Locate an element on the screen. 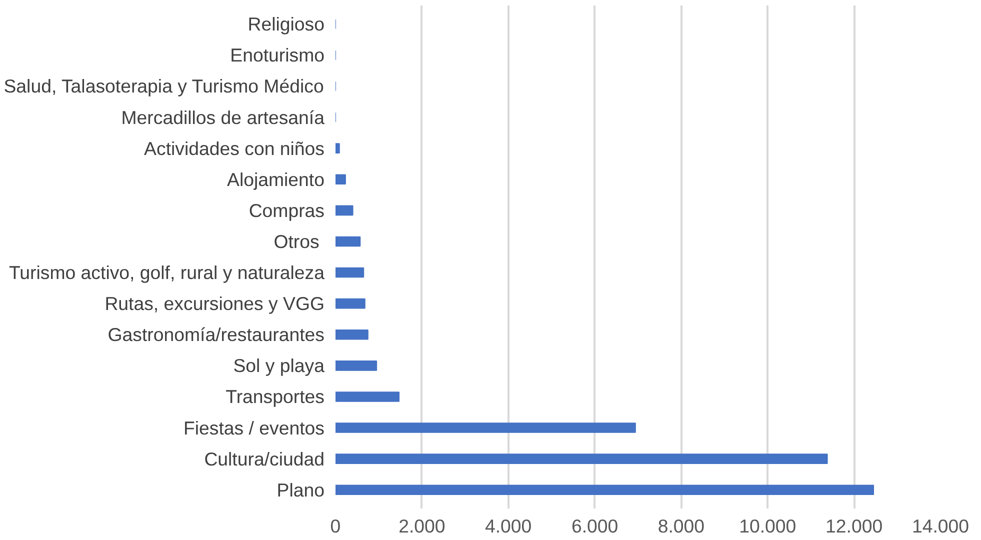  y-tick-label: Mercadillos de artesanía is located at coordinates (223, 117).